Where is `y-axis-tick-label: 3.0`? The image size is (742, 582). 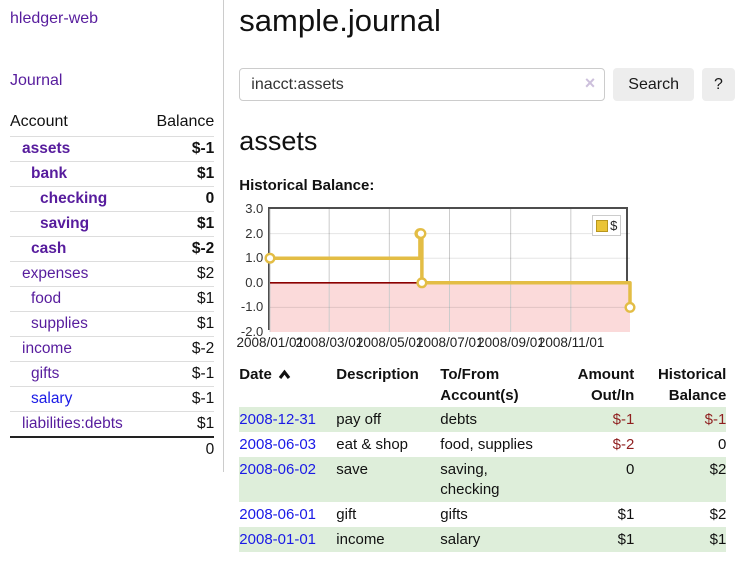 y-axis-tick-label: 3.0 is located at coordinates (254, 208).